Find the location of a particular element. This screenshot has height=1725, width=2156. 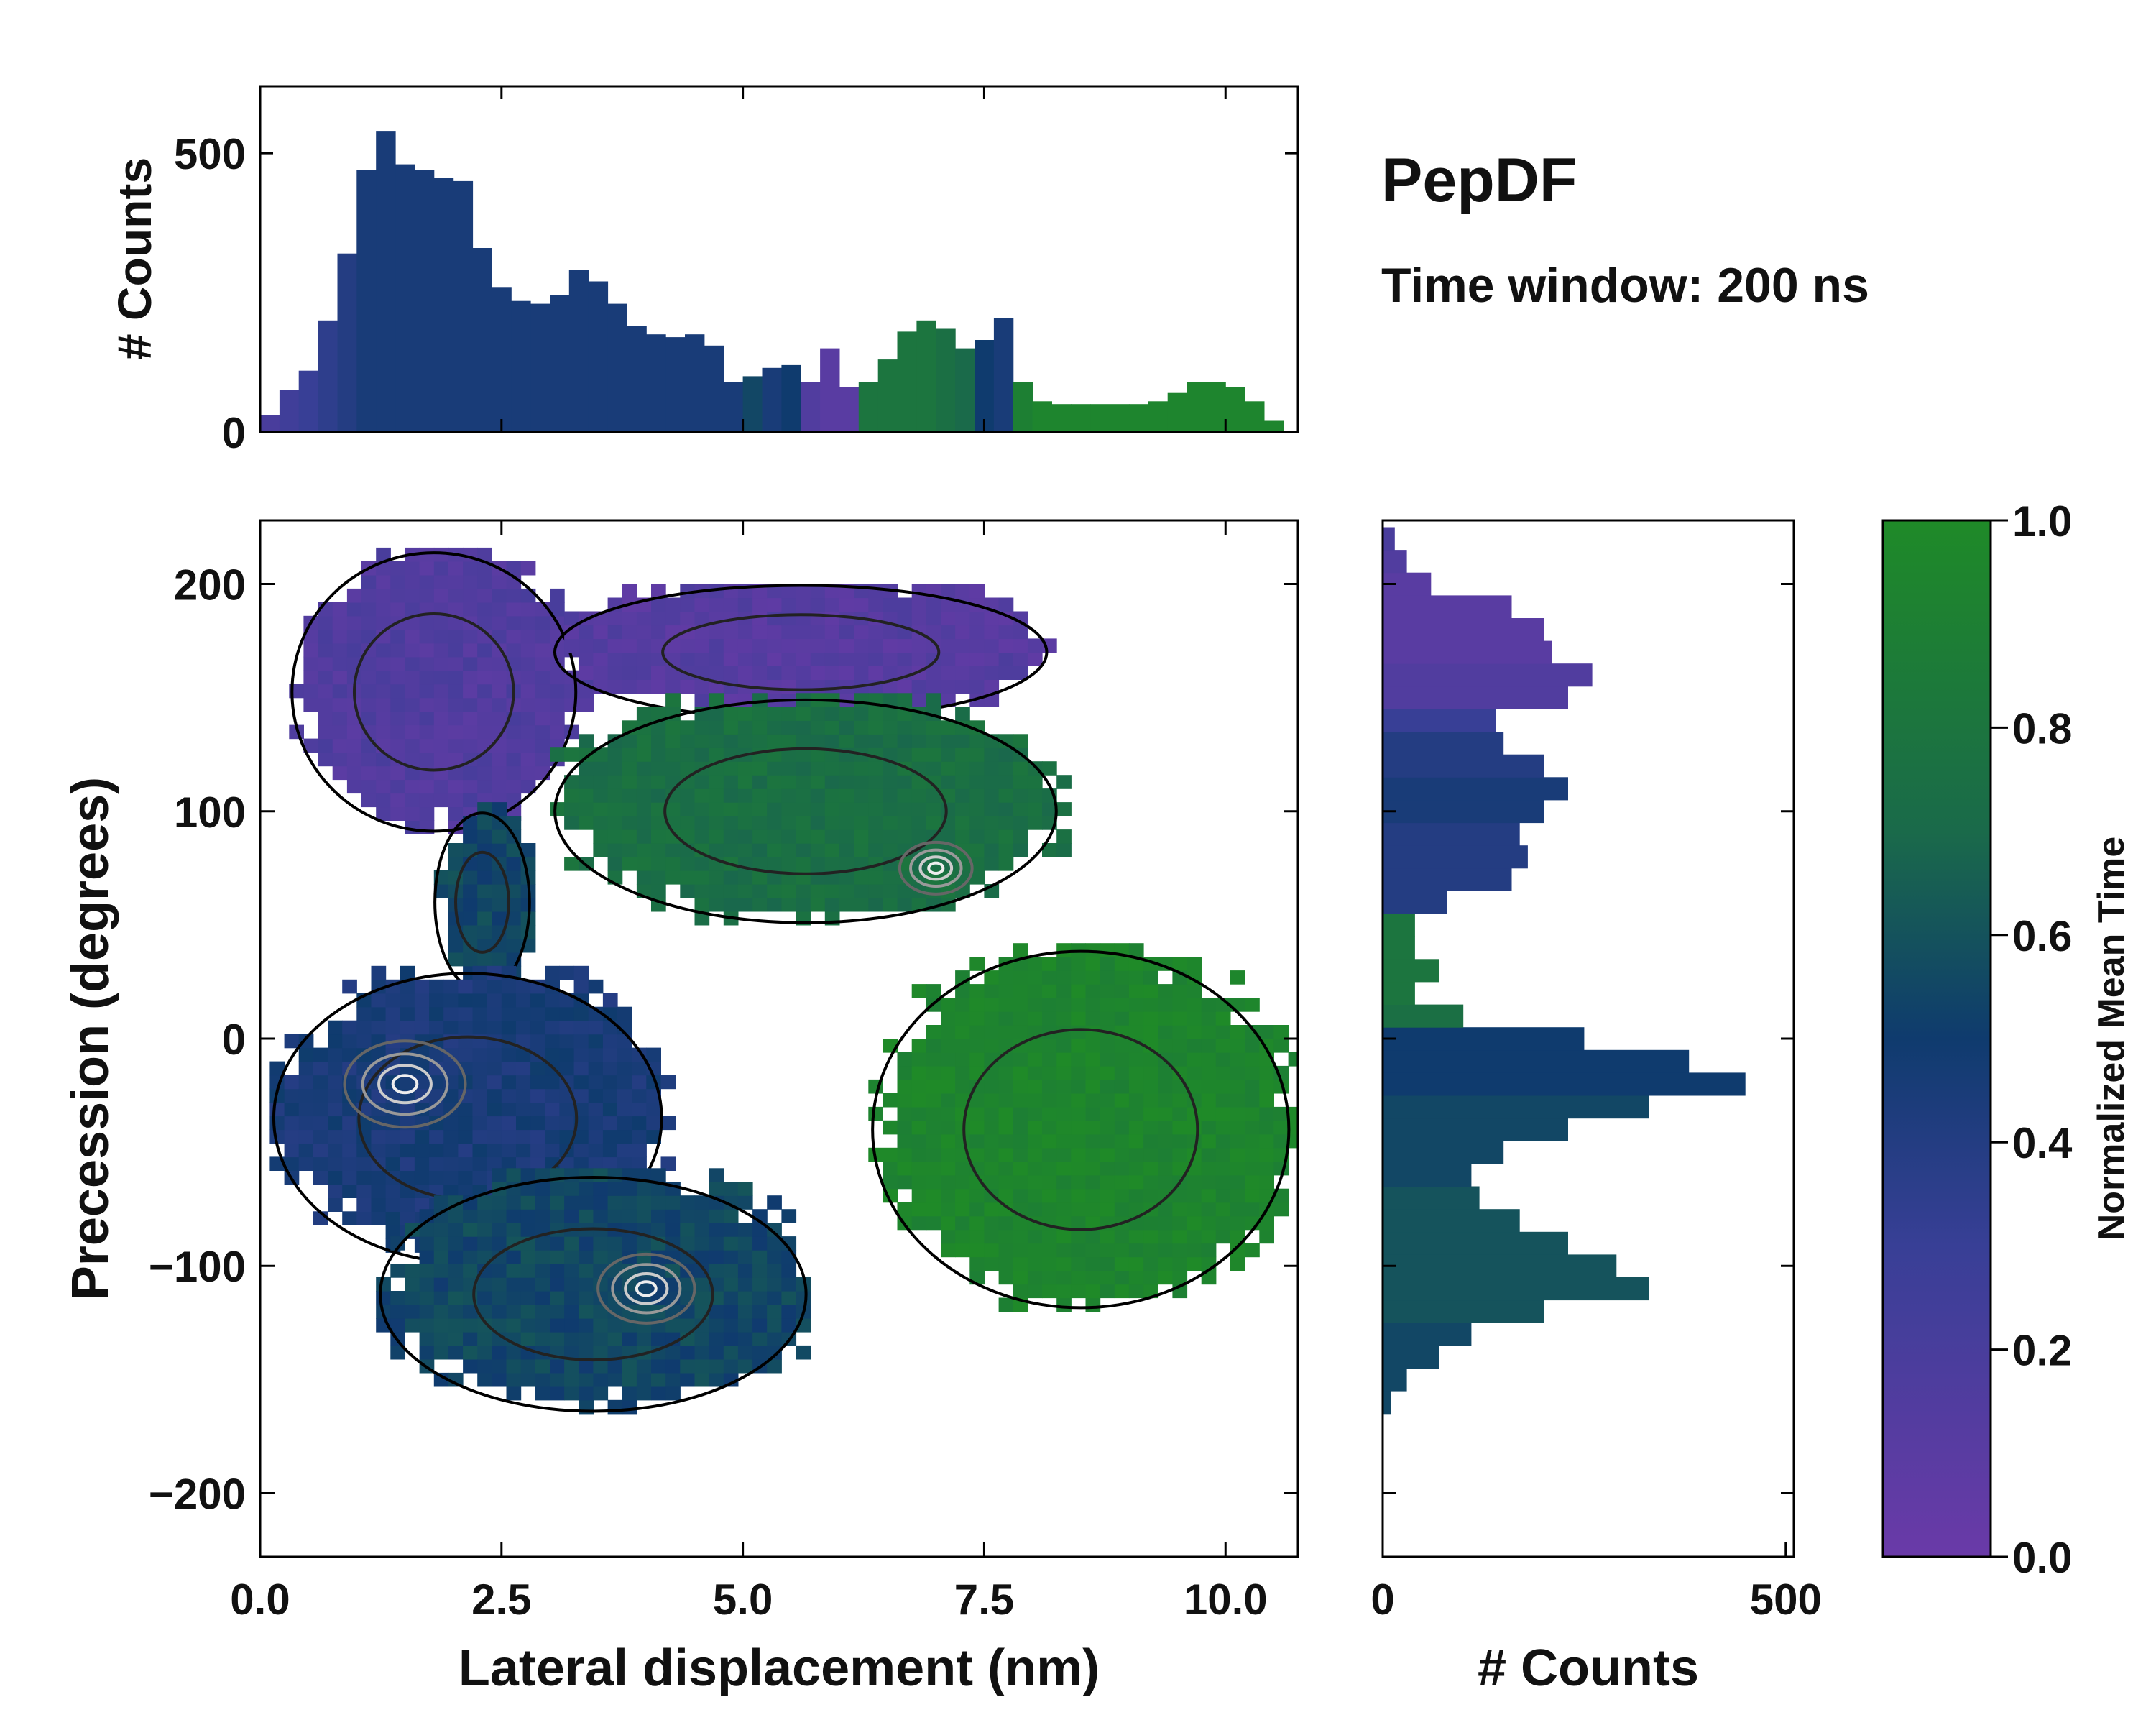

heatmap-peak is located at coordinates (405, 1084).